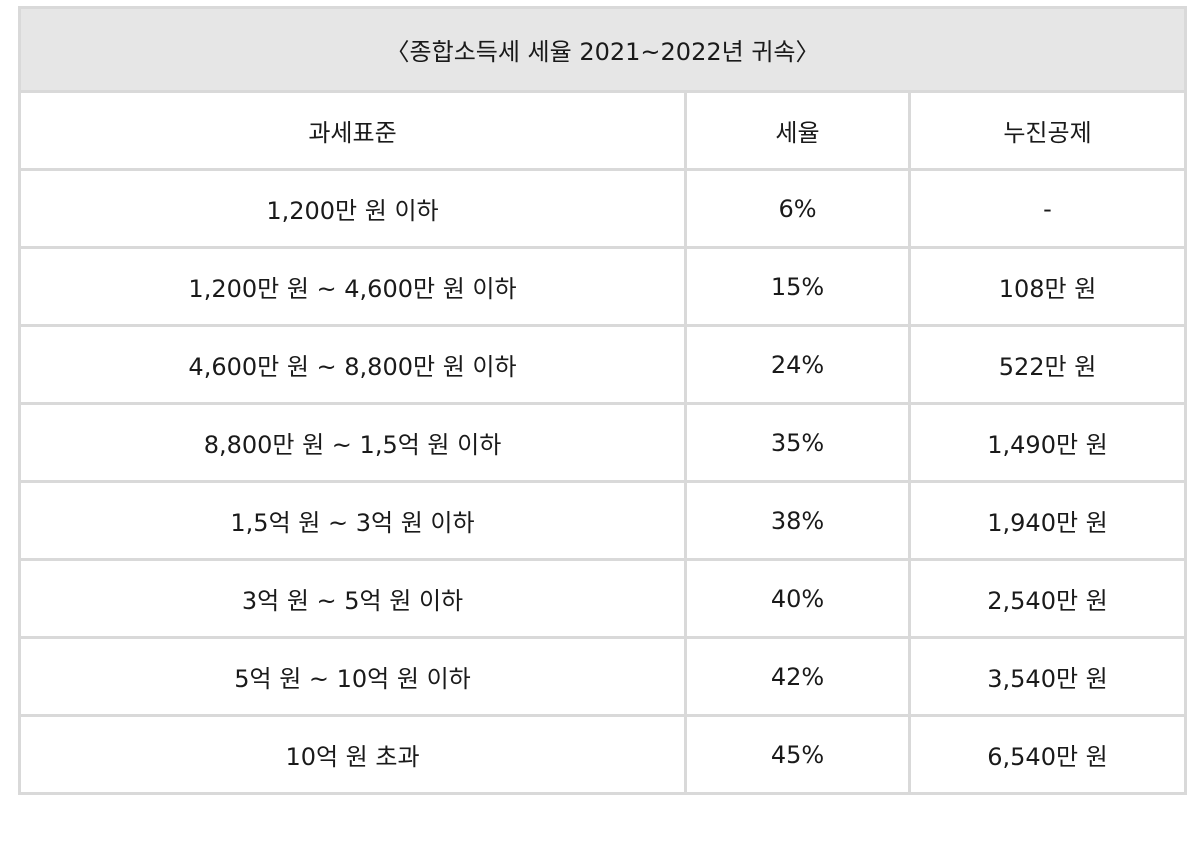 This screenshot has height=860, width=1201. What do you see at coordinates (797, 754) in the screenshot?
I see `rate-cell: 45%` at bounding box center [797, 754].